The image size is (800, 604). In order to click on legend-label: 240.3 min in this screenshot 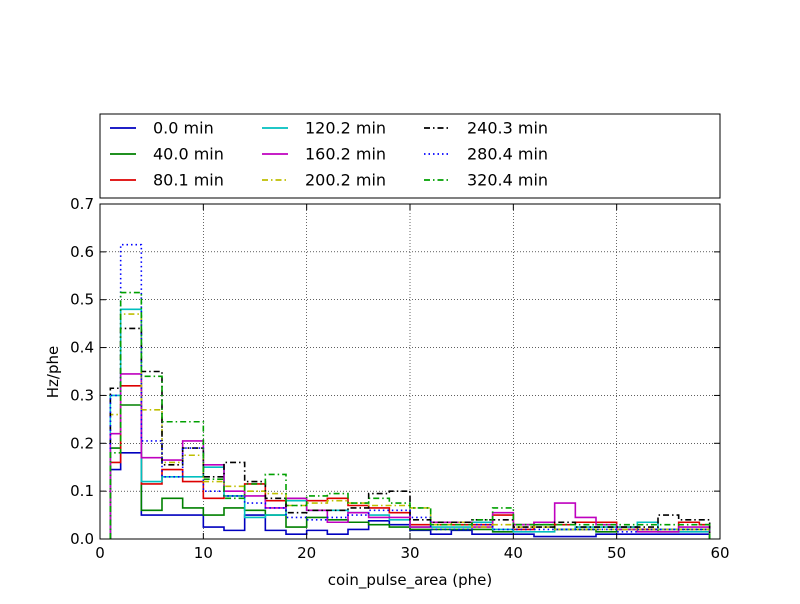, I will do `click(507, 128)`.